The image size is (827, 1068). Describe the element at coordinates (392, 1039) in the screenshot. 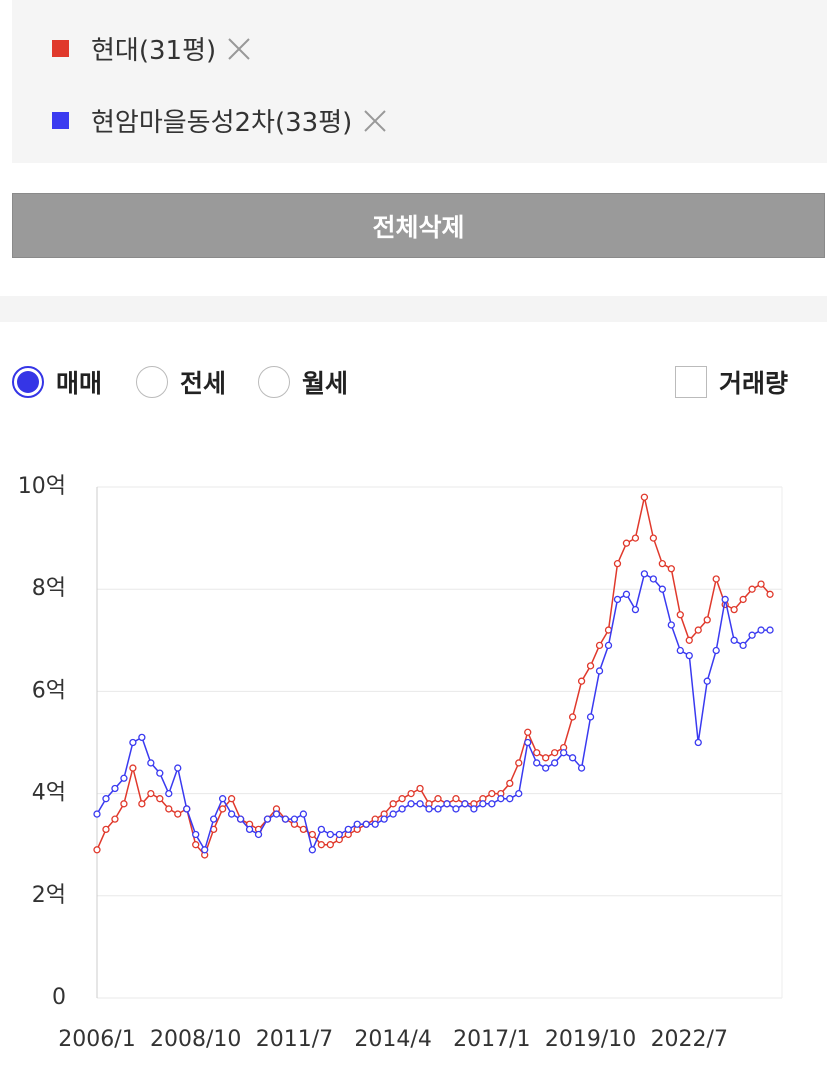

I see `x-tick-label: 2014/4` at that location.